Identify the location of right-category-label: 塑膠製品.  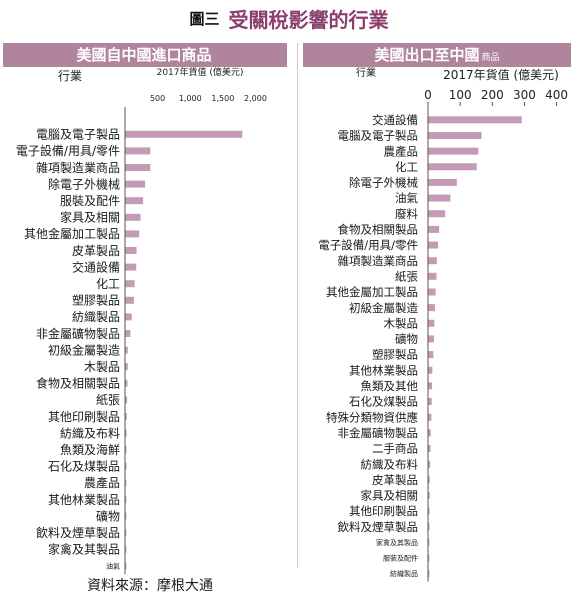
(395, 355).